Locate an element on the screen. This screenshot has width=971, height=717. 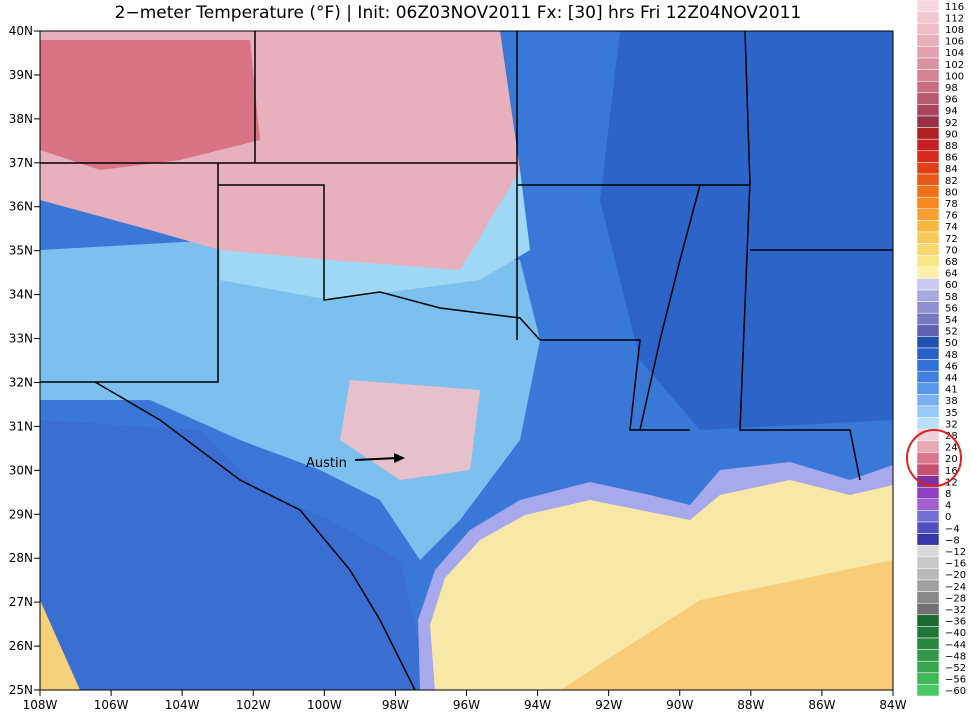
lon-label: 108W is located at coordinates (40, 705).